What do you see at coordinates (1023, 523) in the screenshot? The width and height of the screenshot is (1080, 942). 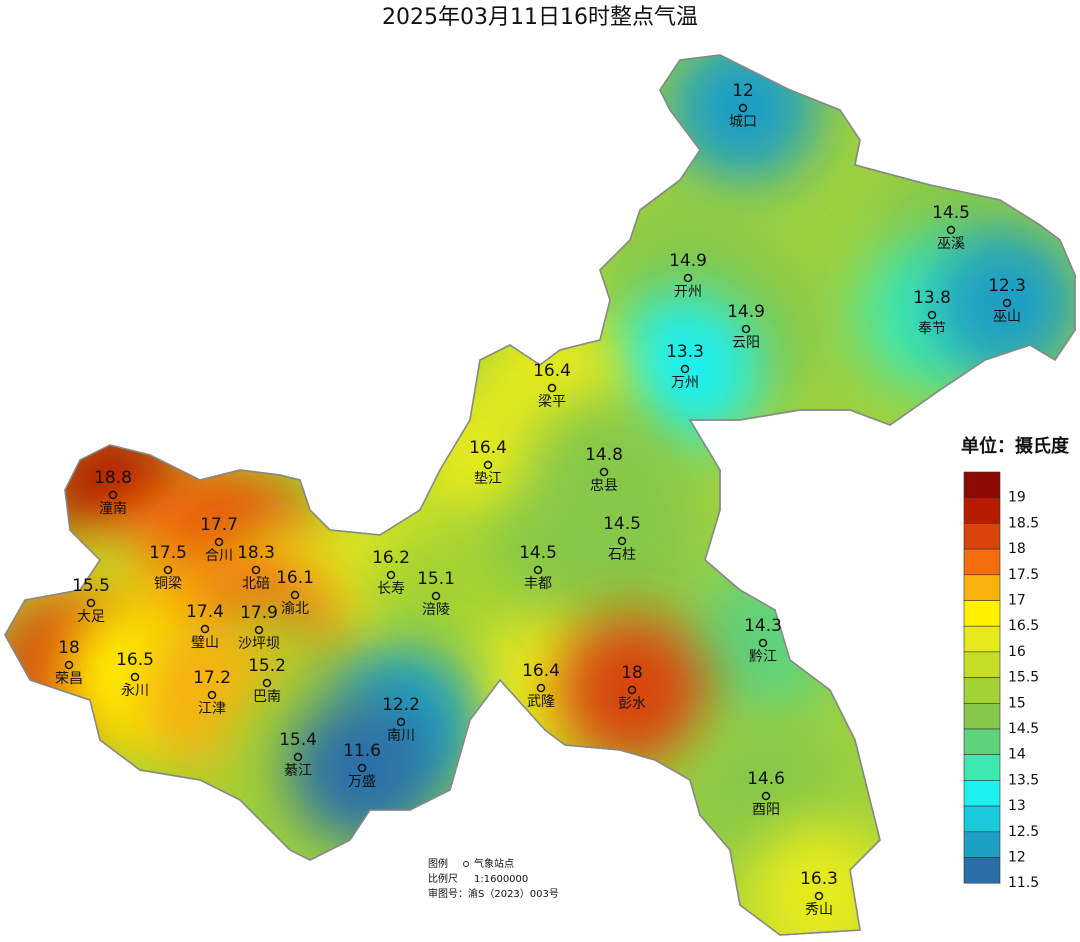 I see `legend-label: 18.5` at bounding box center [1023, 523].